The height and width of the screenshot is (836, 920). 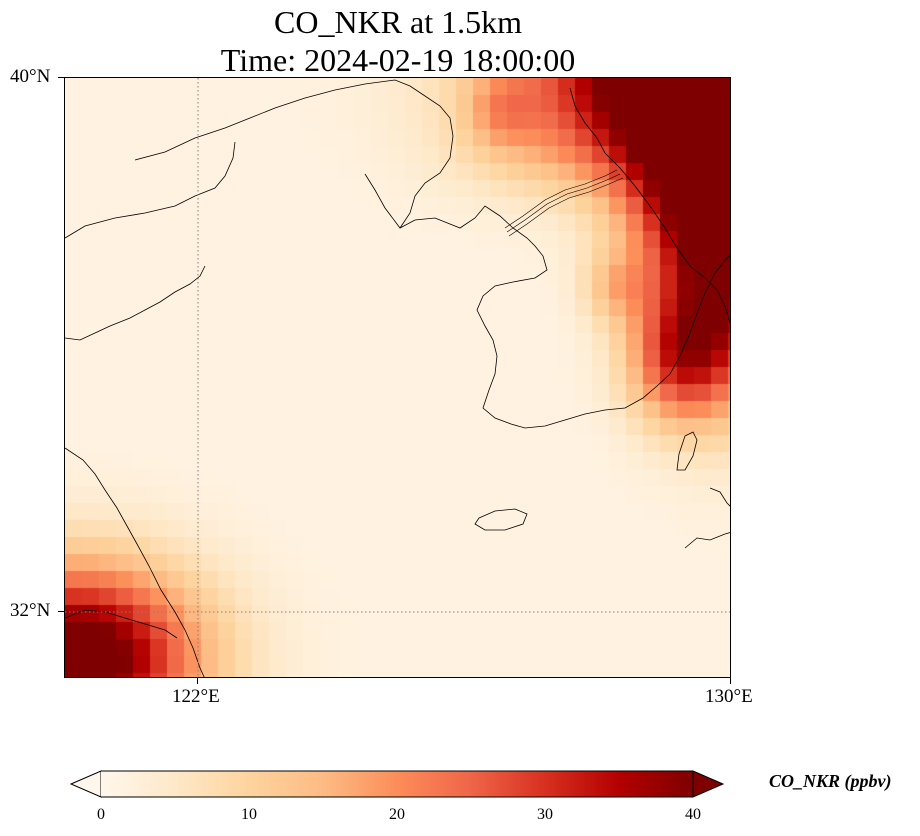 I want to click on map-title-line-1: CO_NKR at 1.5km, so click(x=398, y=22).